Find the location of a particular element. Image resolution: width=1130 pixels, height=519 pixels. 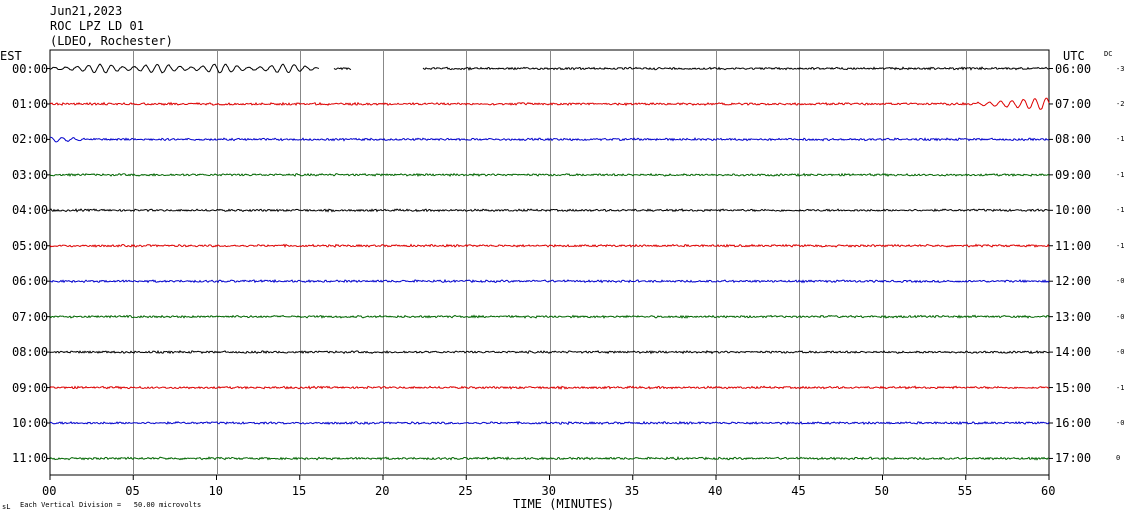

utc-label-1300: 13:00 is located at coordinates (1073, 316).